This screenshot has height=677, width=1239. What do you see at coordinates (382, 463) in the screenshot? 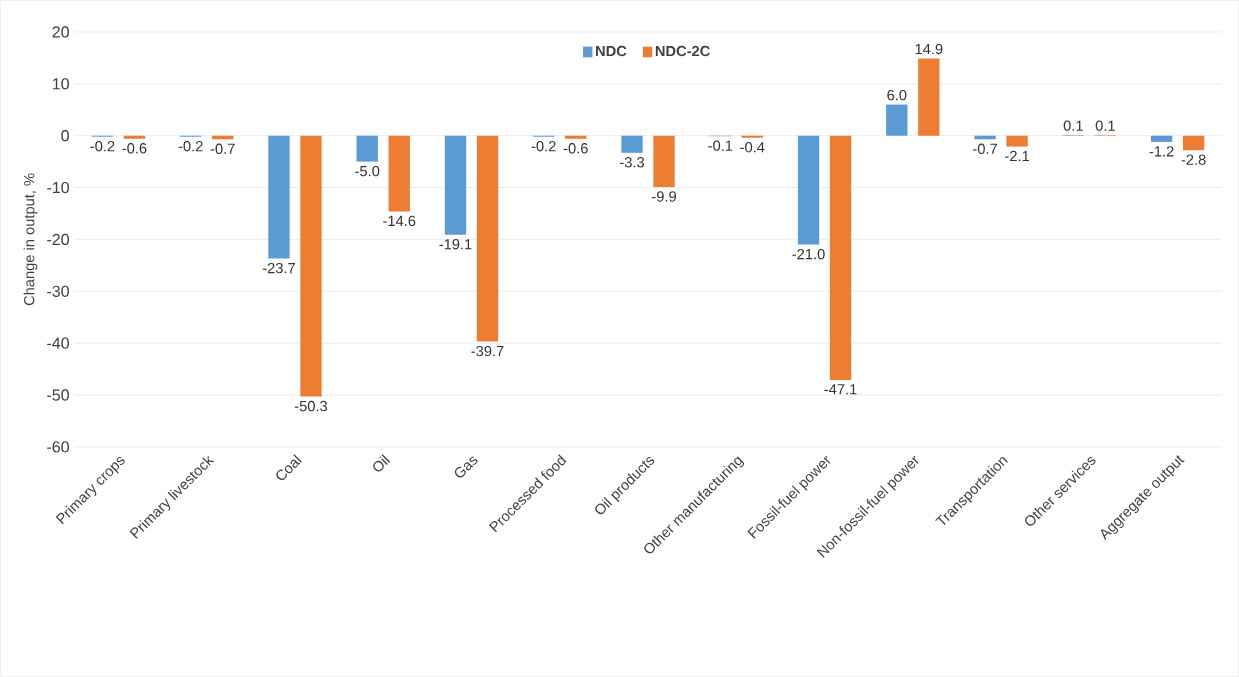
I see `x-tick-label: Oil` at bounding box center [382, 463].